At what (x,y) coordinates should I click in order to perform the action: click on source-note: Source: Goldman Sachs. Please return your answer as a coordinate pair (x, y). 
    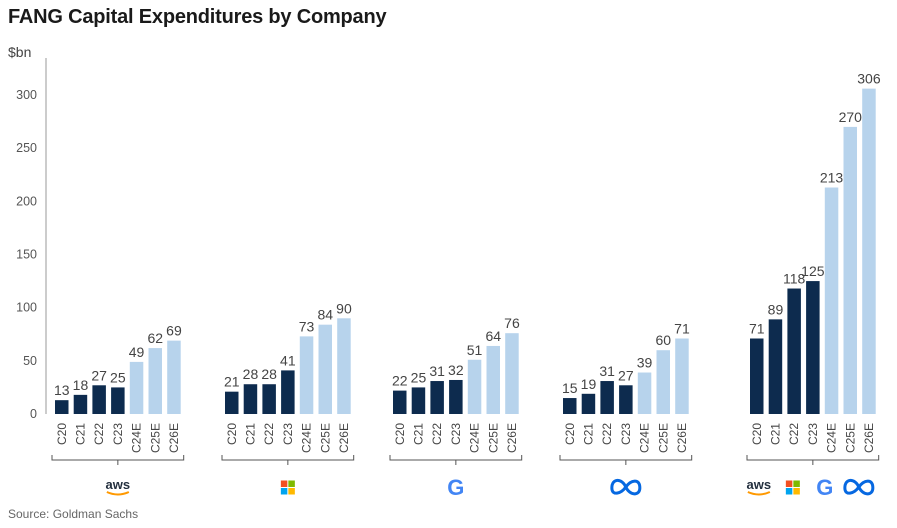
    Looking at the image, I should click on (73, 514).